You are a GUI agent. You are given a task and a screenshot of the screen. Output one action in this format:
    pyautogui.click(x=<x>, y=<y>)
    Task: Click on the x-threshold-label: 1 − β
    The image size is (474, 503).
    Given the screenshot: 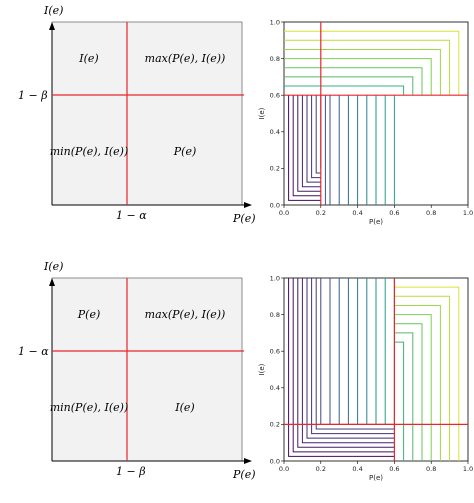 What is the action you would take?
    pyautogui.click(x=131, y=471)
    